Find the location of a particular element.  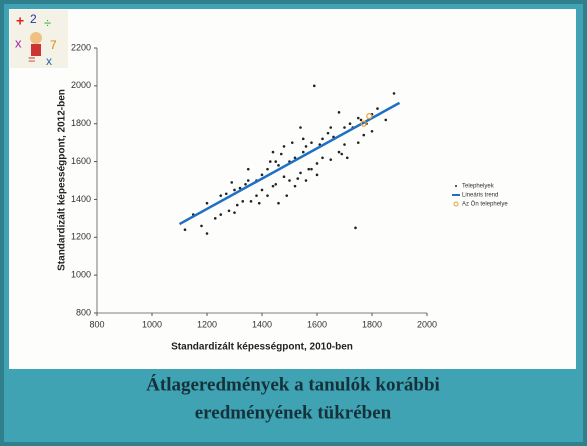

x-tick-label: 1200 is located at coordinates (207, 324).